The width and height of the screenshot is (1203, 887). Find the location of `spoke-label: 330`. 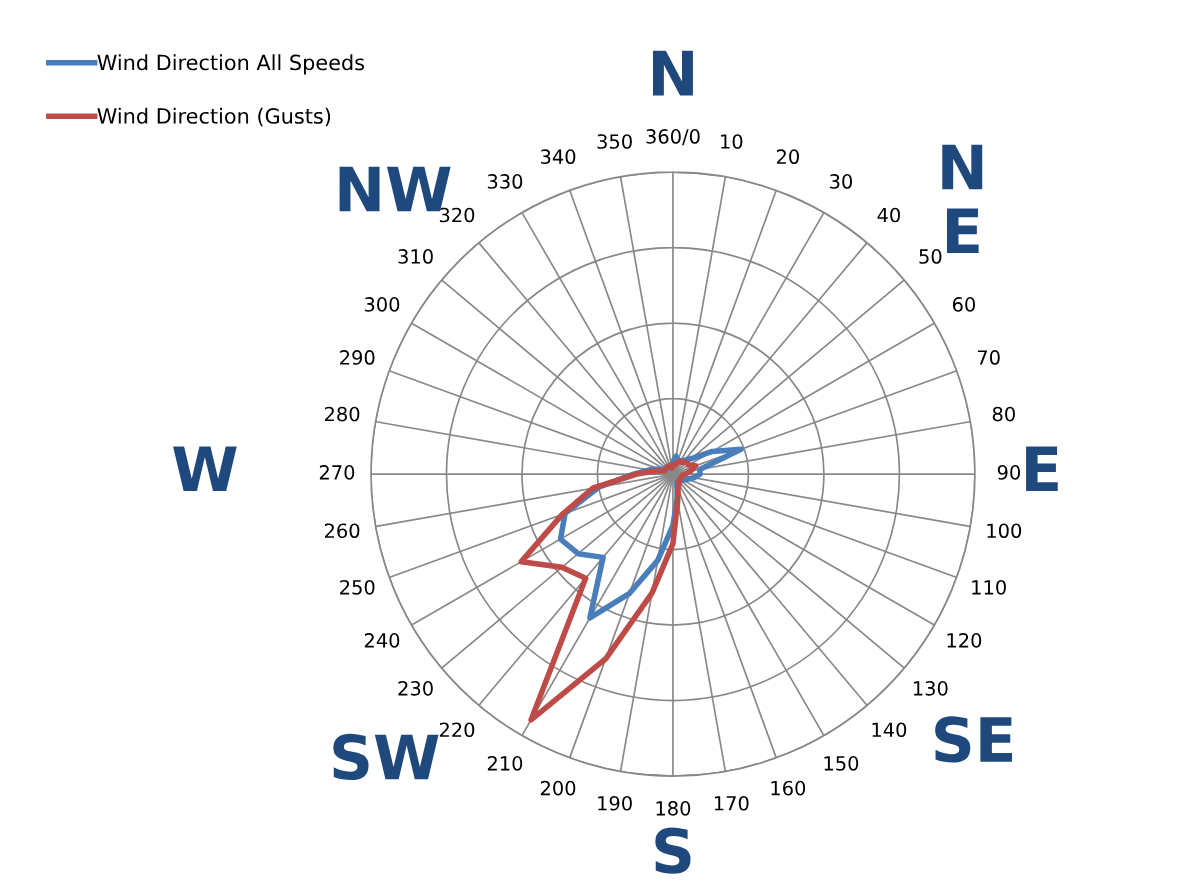

spoke-label: 330 is located at coordinates (505, 181).